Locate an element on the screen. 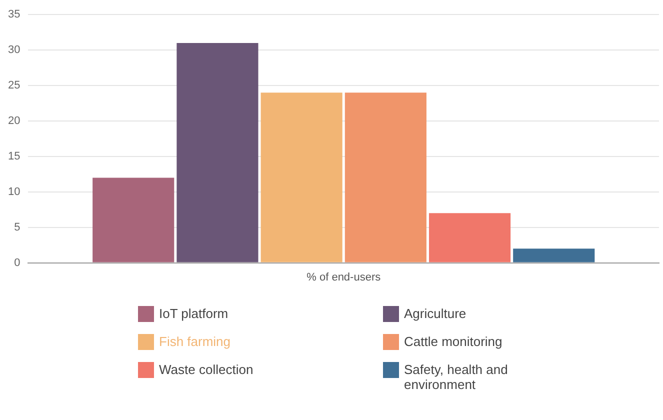  y-tick-label: 20 is located at coordinates (14, 121).